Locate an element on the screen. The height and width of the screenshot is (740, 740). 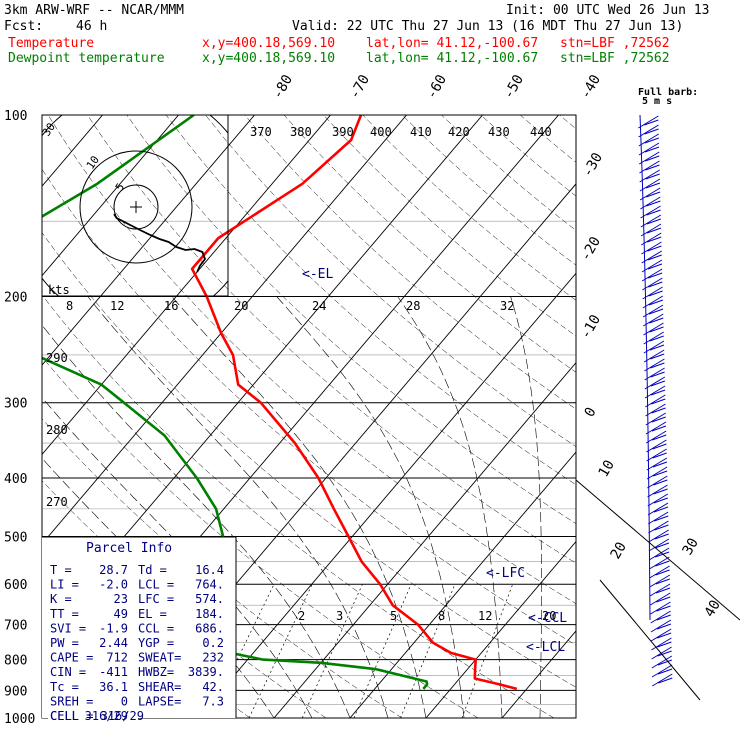
parcel-row-label: SVI = is located at coordinates (68, 628).